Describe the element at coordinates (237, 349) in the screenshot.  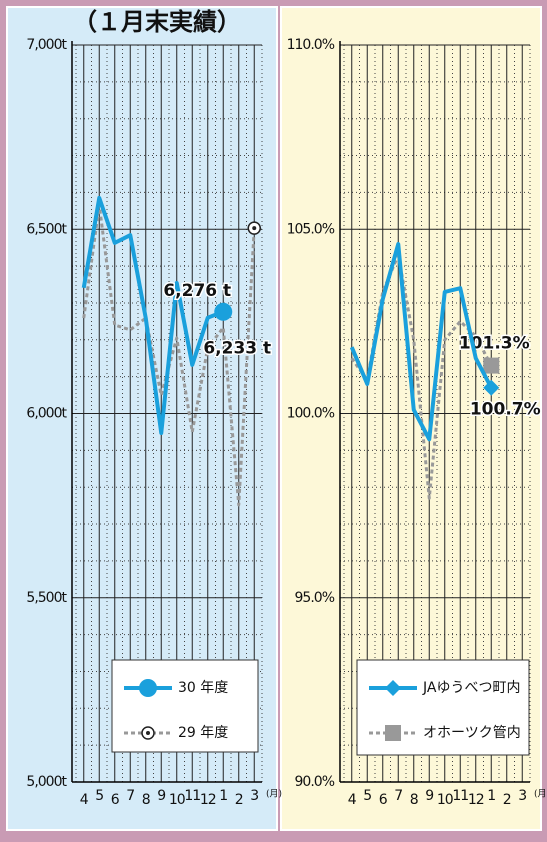
I see `value-label: 6,233 t` at that location.